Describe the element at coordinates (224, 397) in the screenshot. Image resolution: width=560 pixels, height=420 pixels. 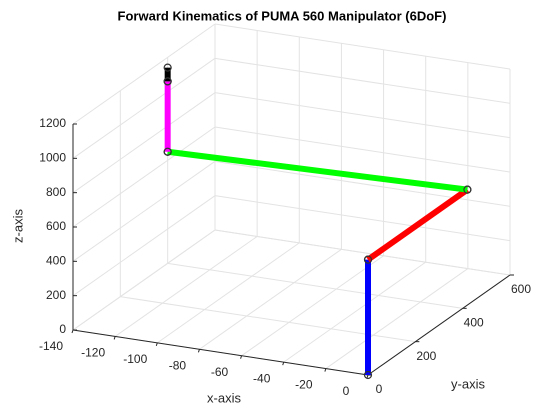
I see `x-axis-label: x-axis` at that location.